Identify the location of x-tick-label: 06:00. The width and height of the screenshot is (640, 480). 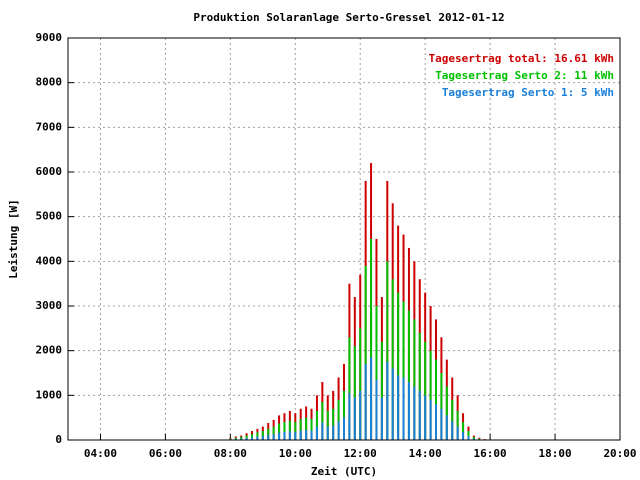
(165, 453).